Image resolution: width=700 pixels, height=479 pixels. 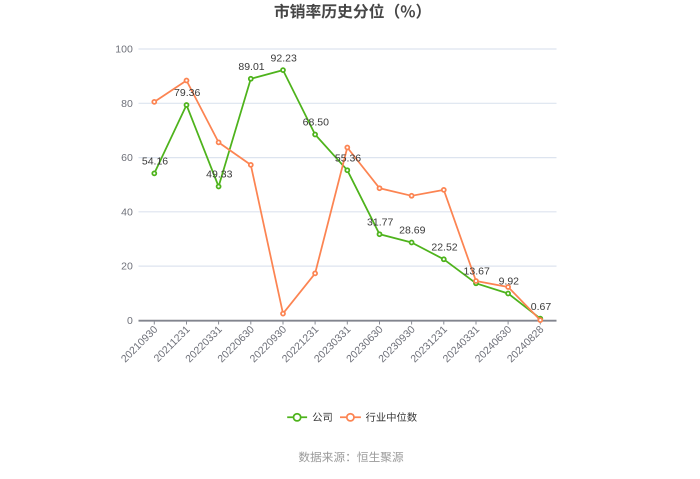 I want to click on svg-text: 13.67, so click(x=477, y=272).